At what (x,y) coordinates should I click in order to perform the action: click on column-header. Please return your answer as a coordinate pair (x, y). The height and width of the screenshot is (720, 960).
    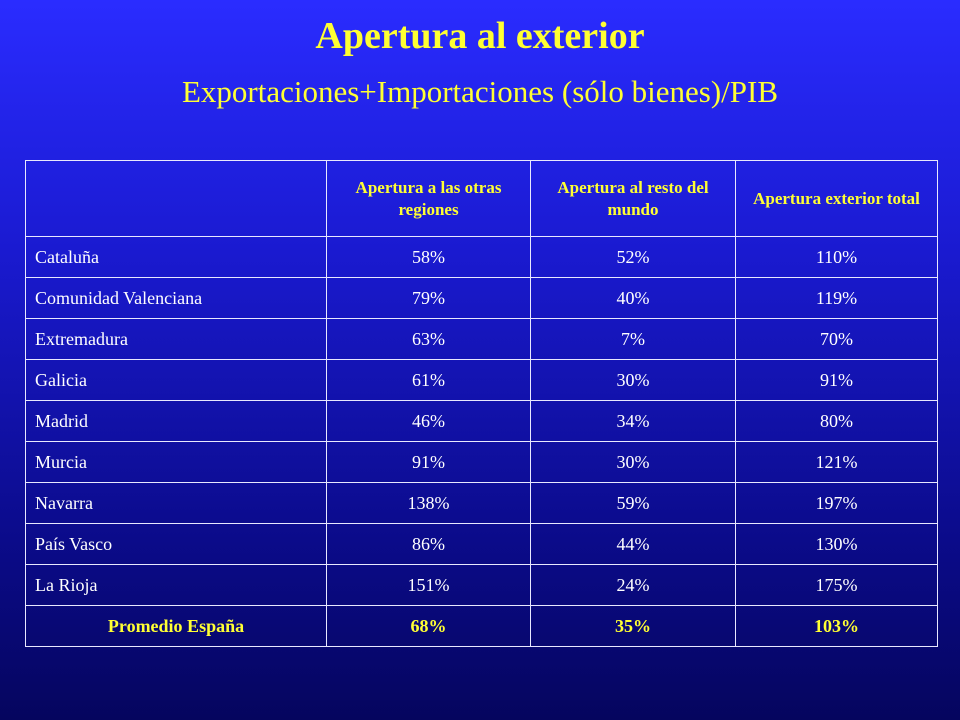
    Looking at the image, I should click on (176, 198).